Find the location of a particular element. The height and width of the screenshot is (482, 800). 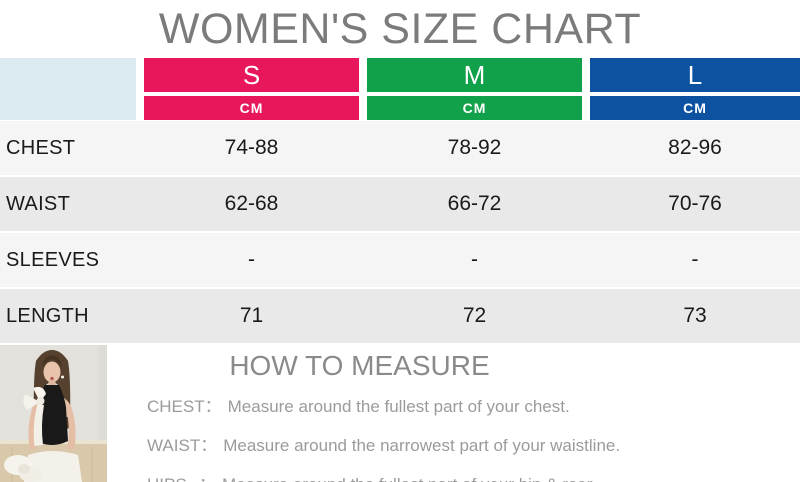

cell-value: 71 is located at coordinates (251, 315).